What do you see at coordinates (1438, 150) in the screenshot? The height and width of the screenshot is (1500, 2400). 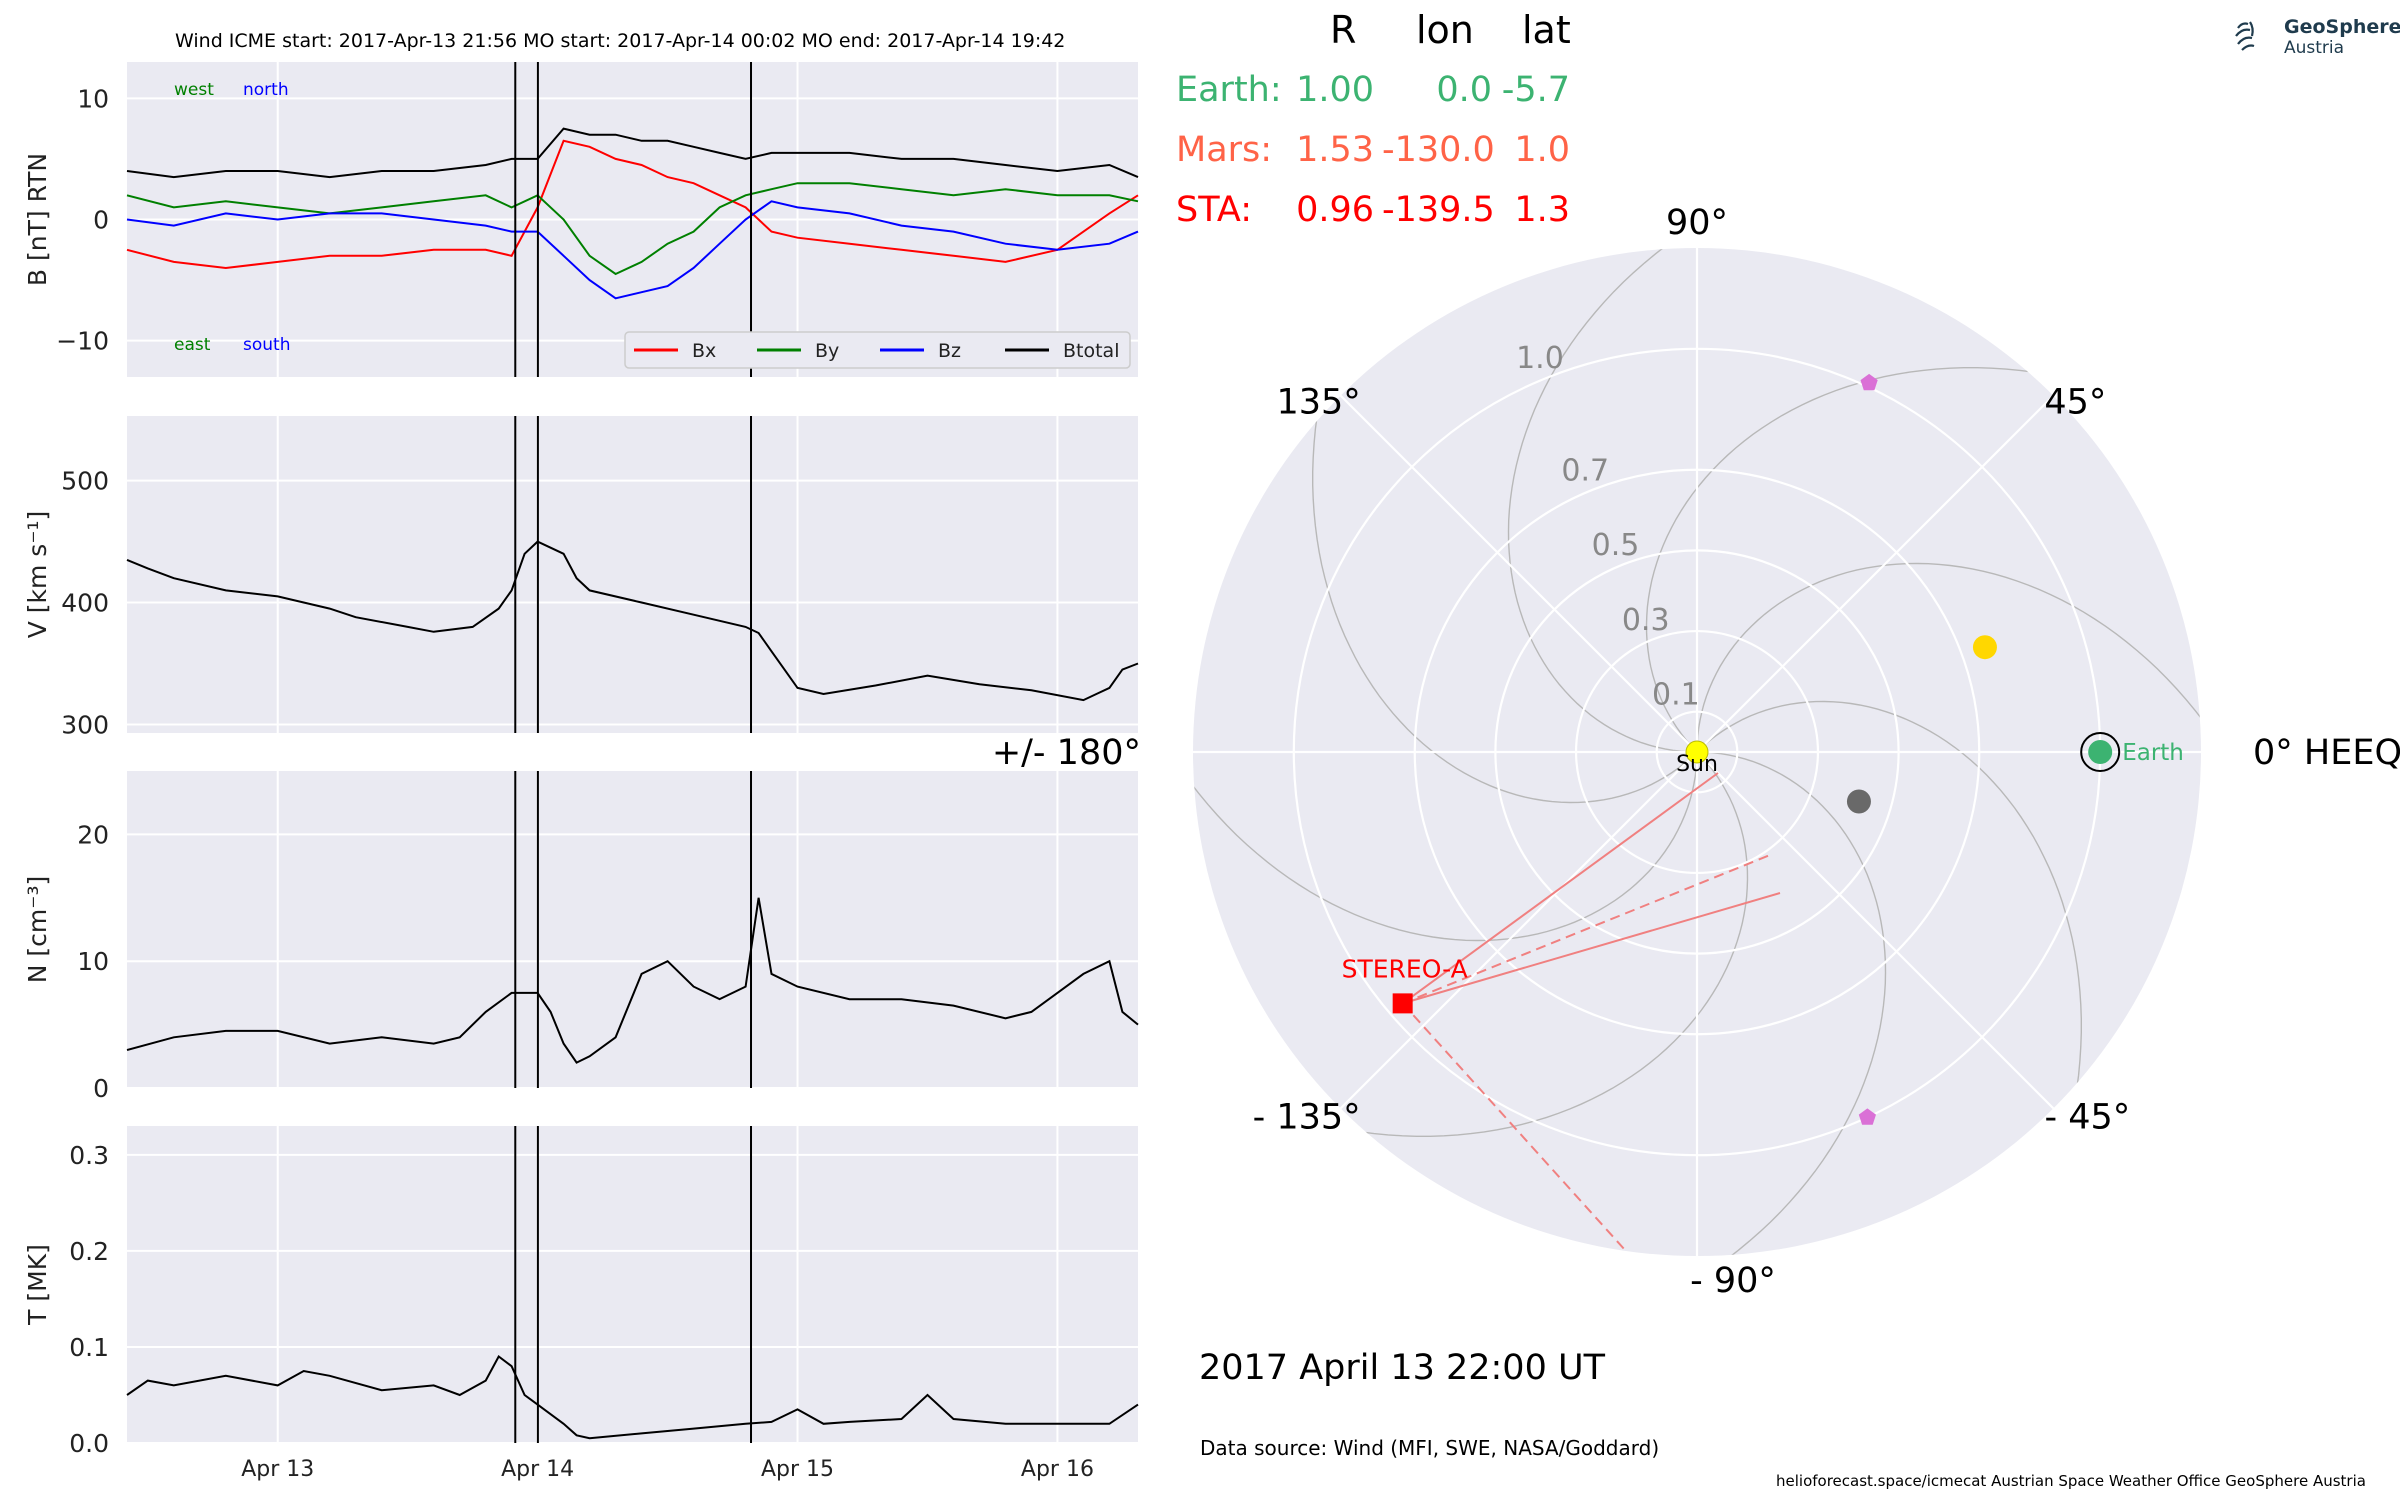 I see `table-lon-1: -130.0` at bounding box center [1438, 150].